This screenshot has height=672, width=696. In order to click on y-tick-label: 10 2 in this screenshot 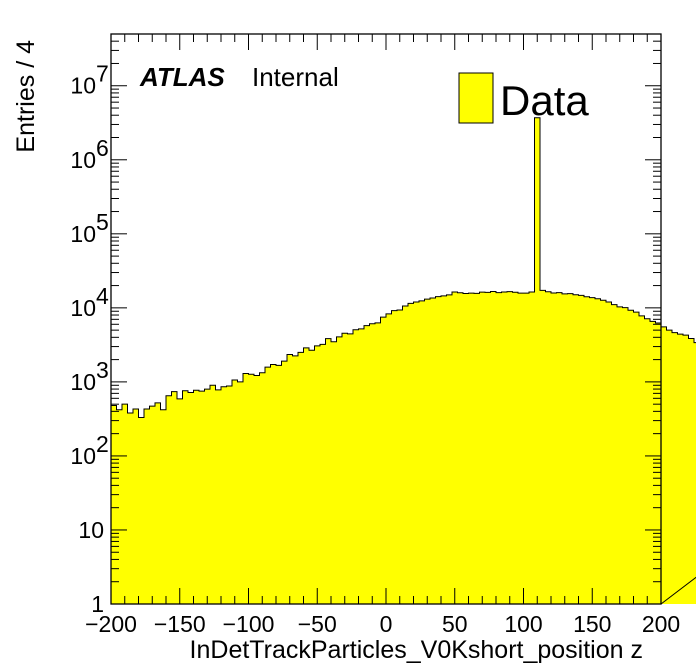, I will do `click(89, 450)`.